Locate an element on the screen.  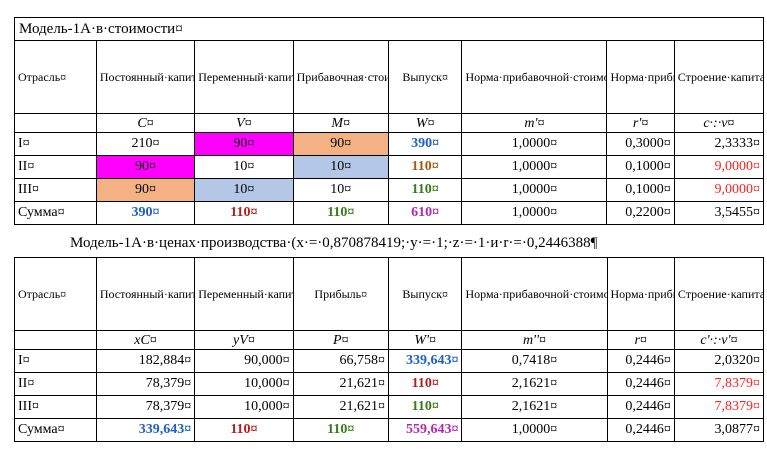
table-cell: 0,2200¤ is located at coordinates (640, 213).